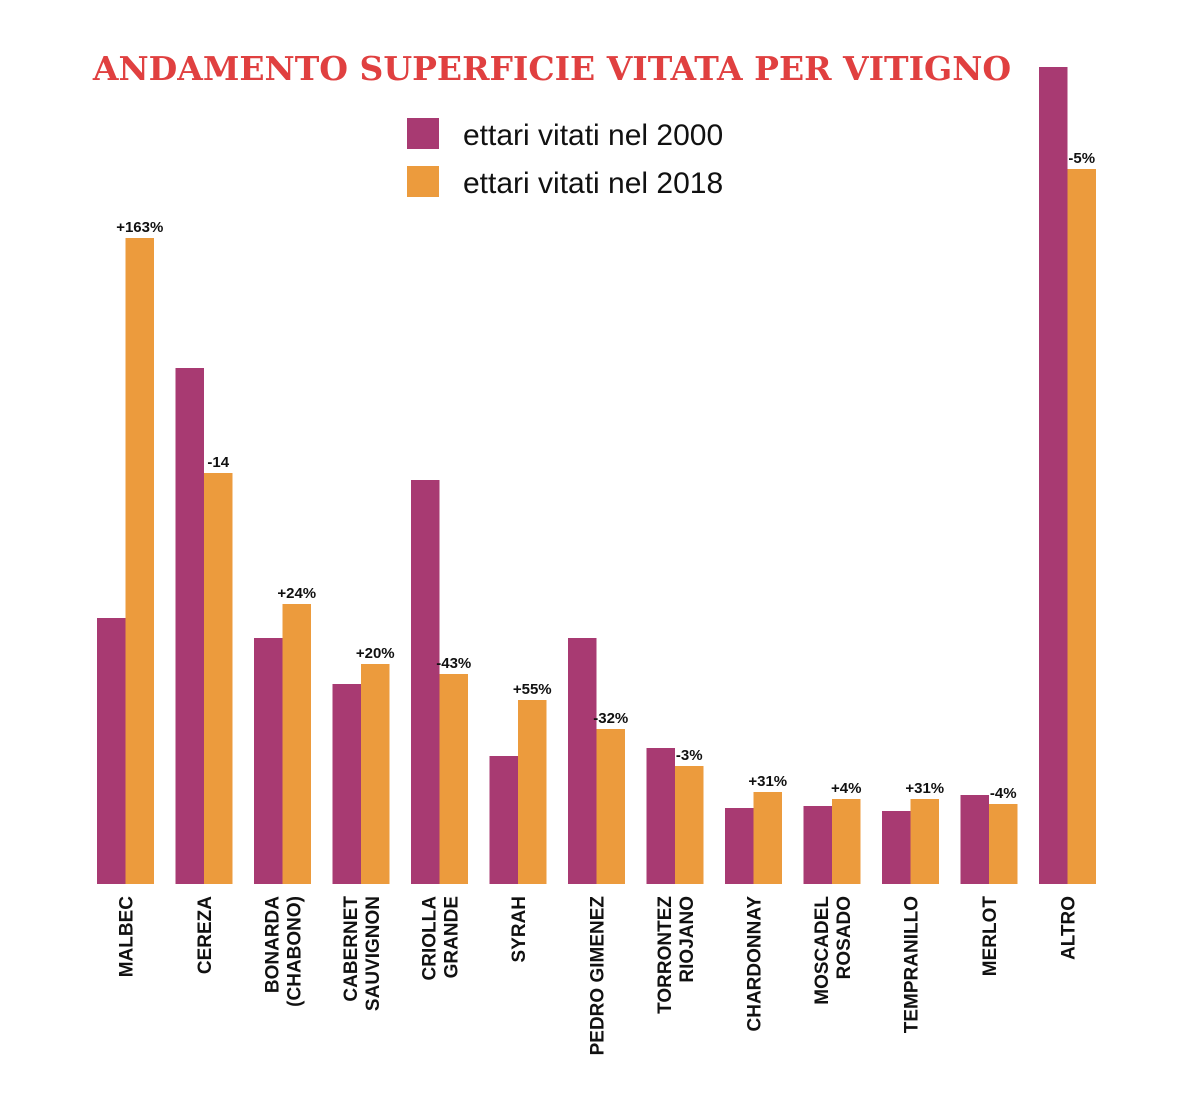  I want to click on category-label-line: BONARDA, so click(273, 944).